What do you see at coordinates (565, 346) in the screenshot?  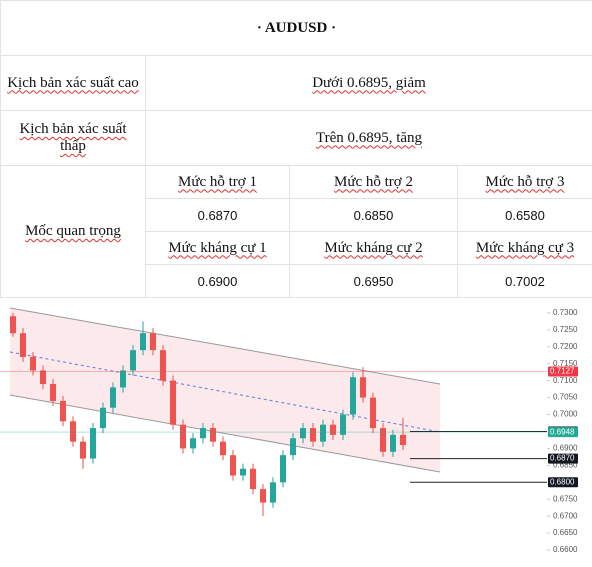 I see `y-tick-label: 0.7200` at bounding box center [565, 346].